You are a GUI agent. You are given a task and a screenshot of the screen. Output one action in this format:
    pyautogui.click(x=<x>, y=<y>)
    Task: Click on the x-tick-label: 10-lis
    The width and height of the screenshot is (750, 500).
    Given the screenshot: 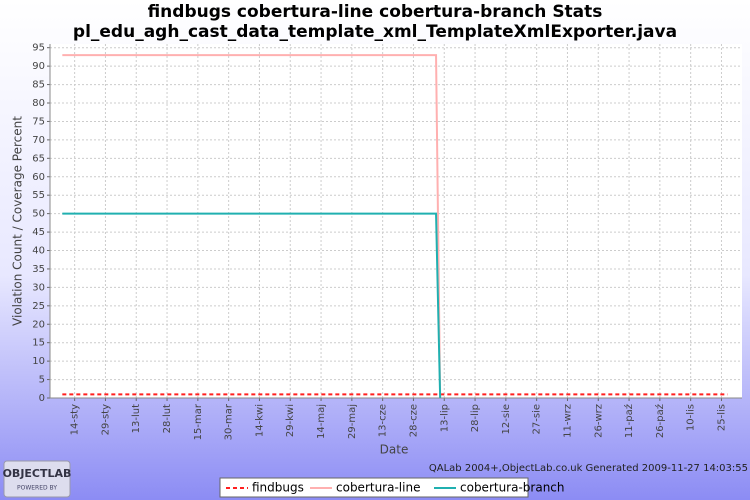 What is the action you would take?
    pyautogui.click(x=691, y=417)
    